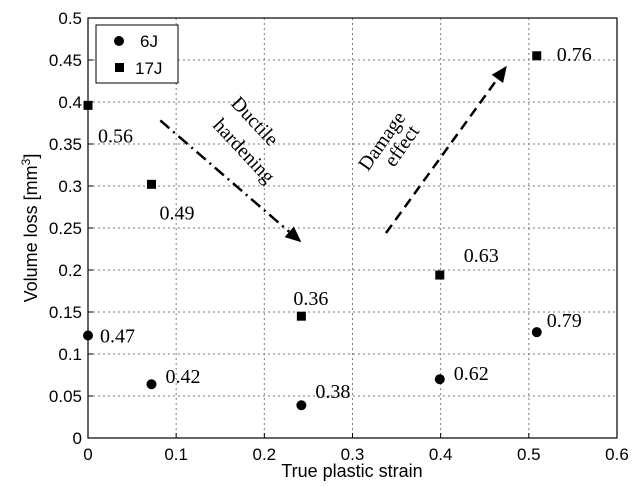  I want to click on x-tick-label: 0.1, so click(176, 454).